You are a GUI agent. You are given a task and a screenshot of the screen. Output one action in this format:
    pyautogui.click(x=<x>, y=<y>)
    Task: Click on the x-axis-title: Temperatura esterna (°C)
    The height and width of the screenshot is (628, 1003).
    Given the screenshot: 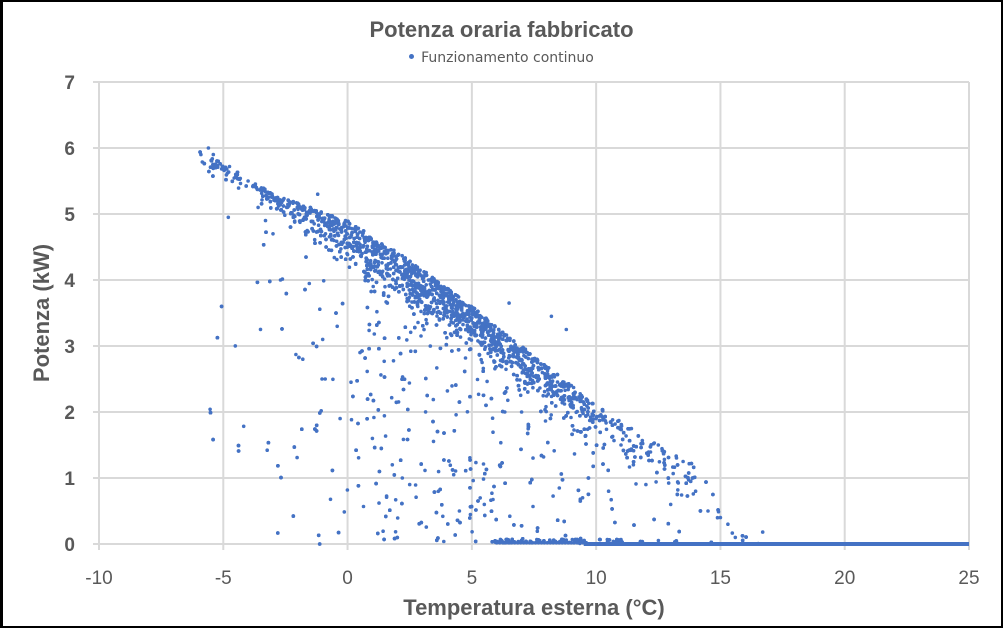 What is the action you would take?
    pyautogui.click(x=533, y=607)
    